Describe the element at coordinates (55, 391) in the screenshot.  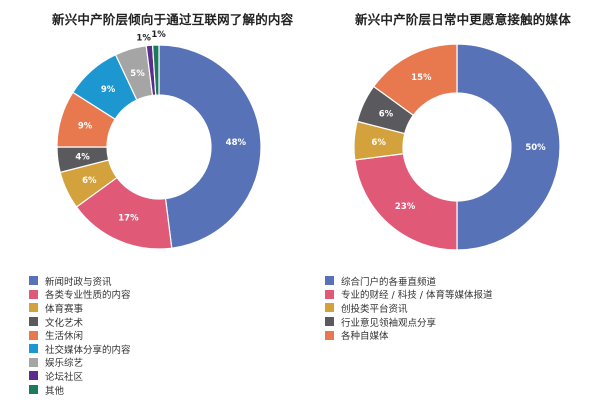
I see `legend-label: 其他` at that location.